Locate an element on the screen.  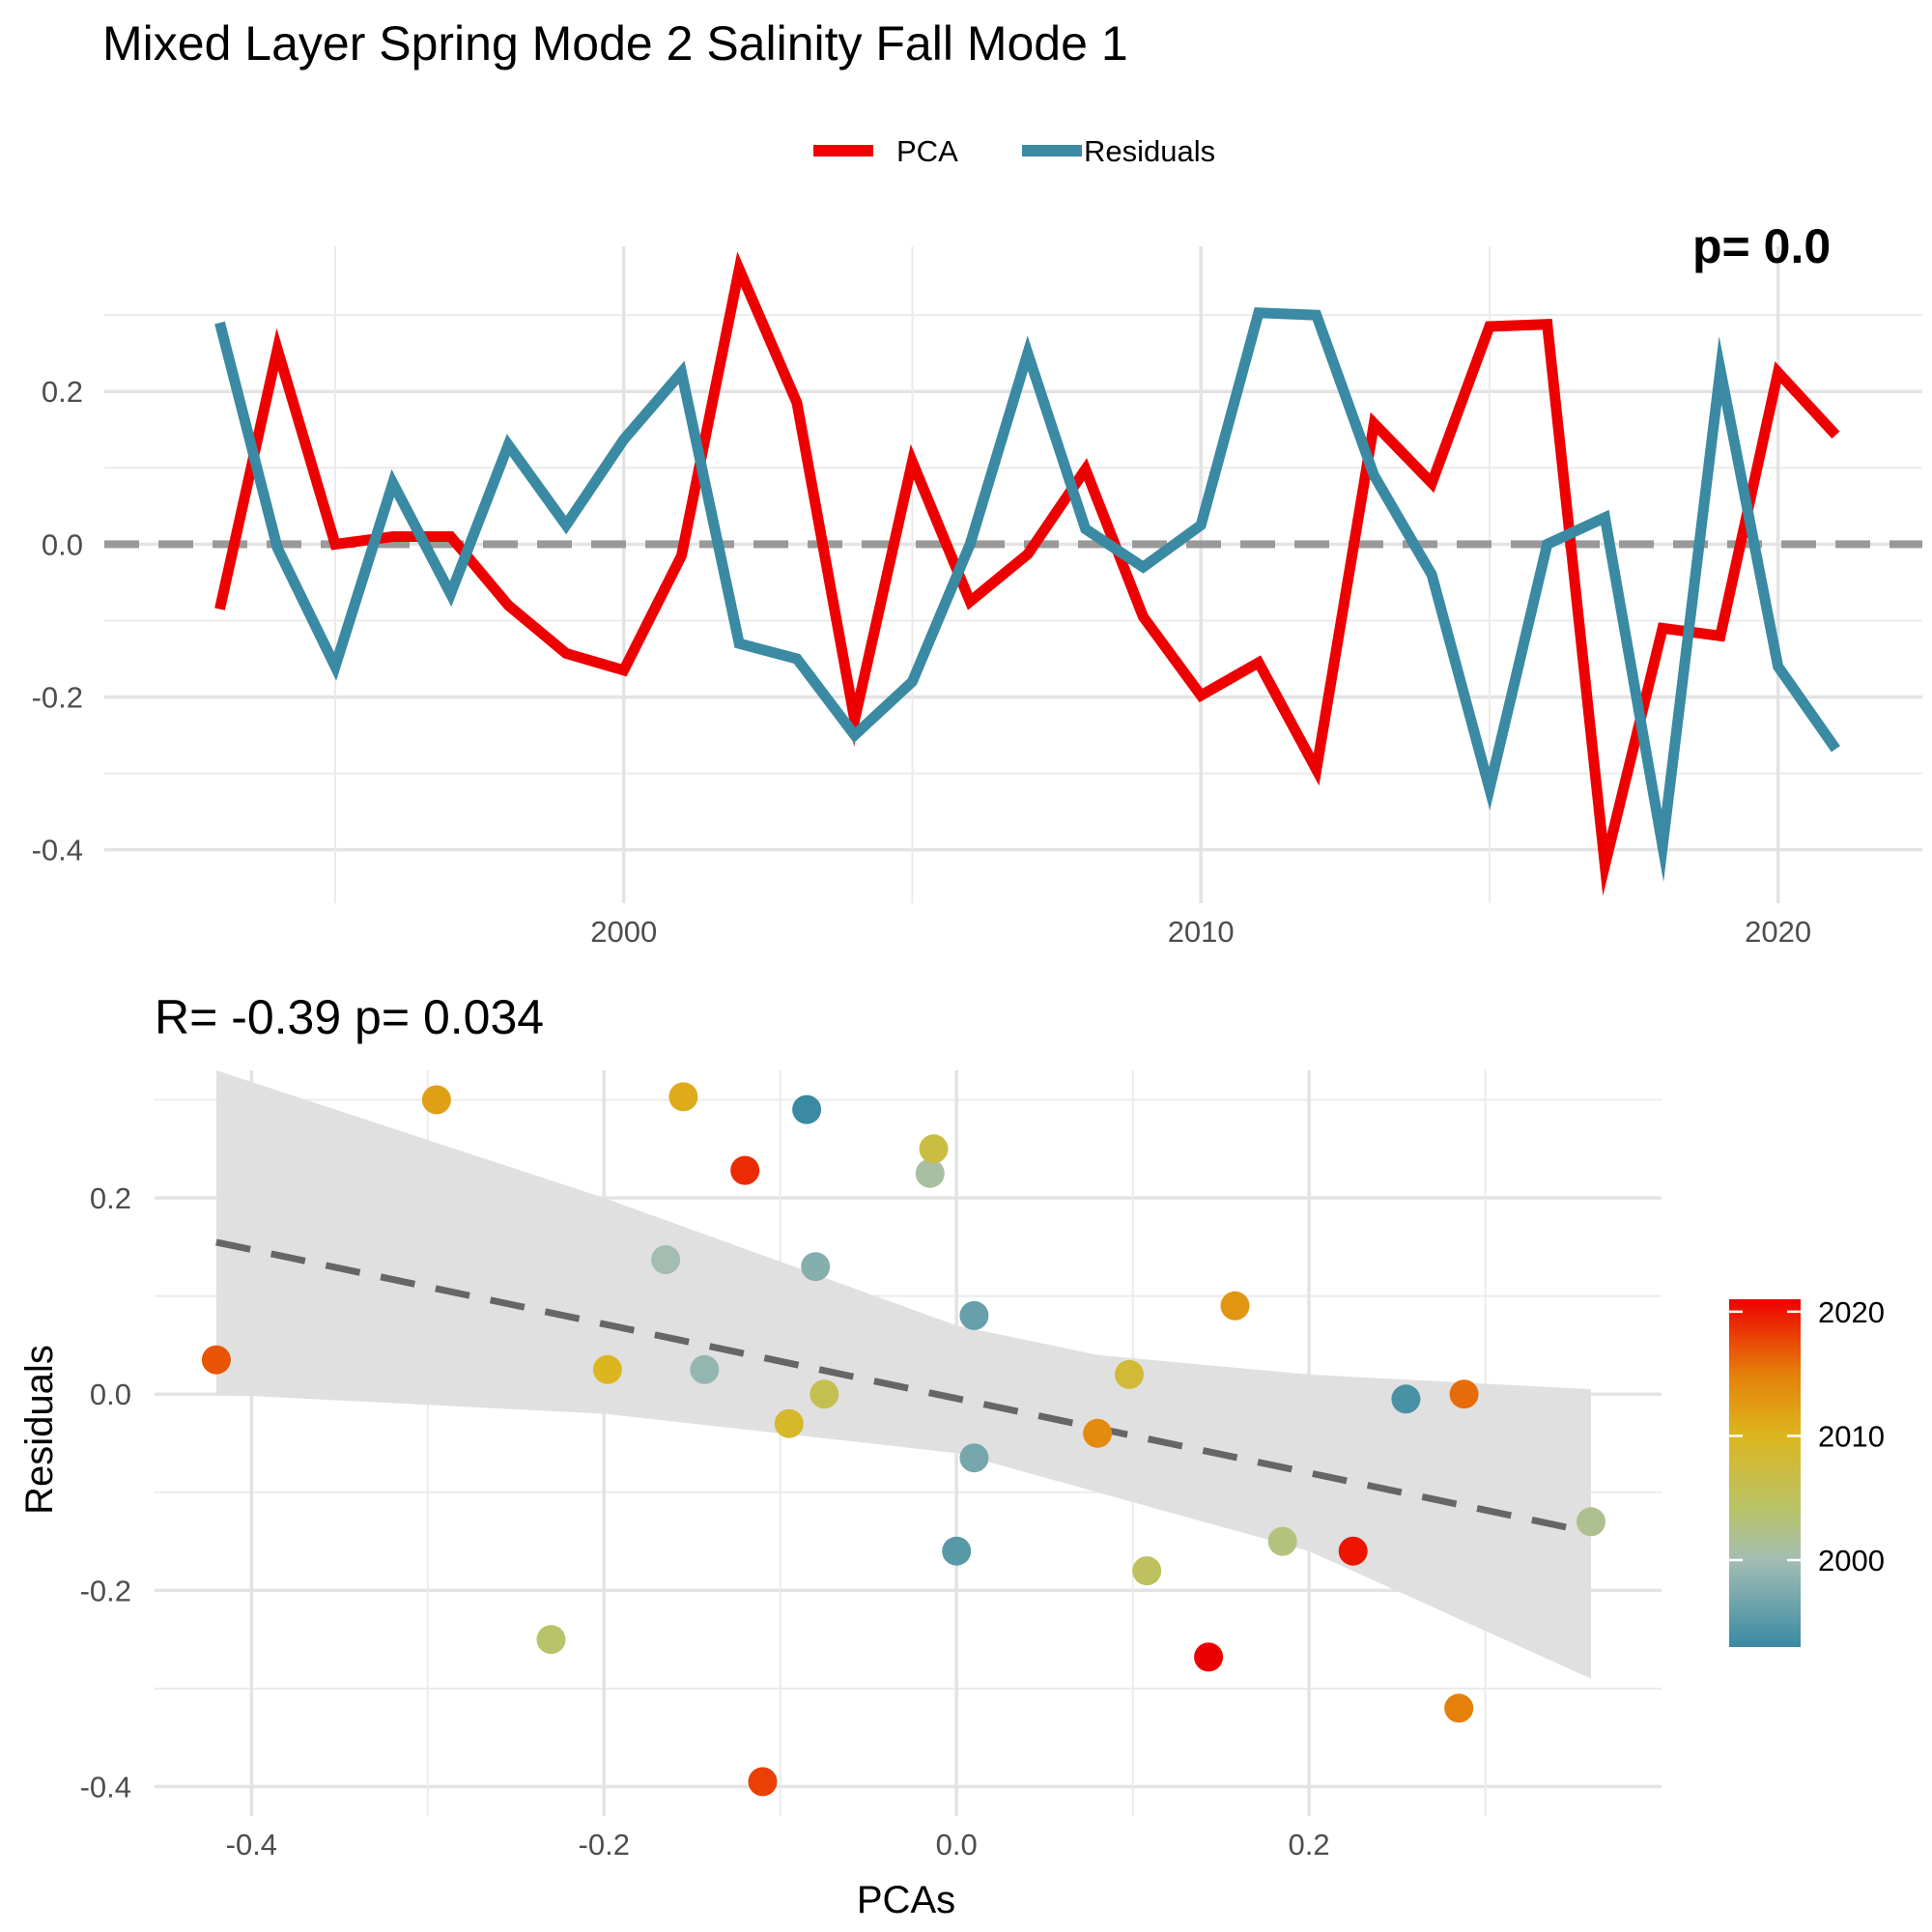
scatter-point-2013 is located at coordinates (1235, 1306).